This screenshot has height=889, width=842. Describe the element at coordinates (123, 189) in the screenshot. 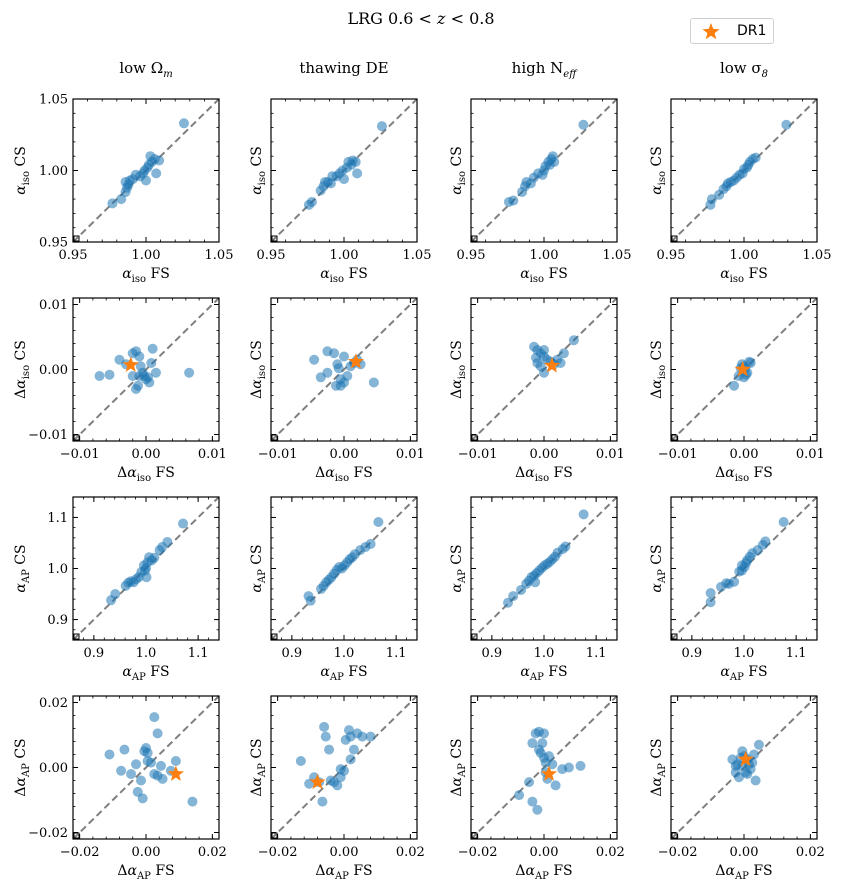

I see `scatter-panel: 0.950.95 1.00 1.00 1.05 1.05 αiso FS αiso CS` at that location.